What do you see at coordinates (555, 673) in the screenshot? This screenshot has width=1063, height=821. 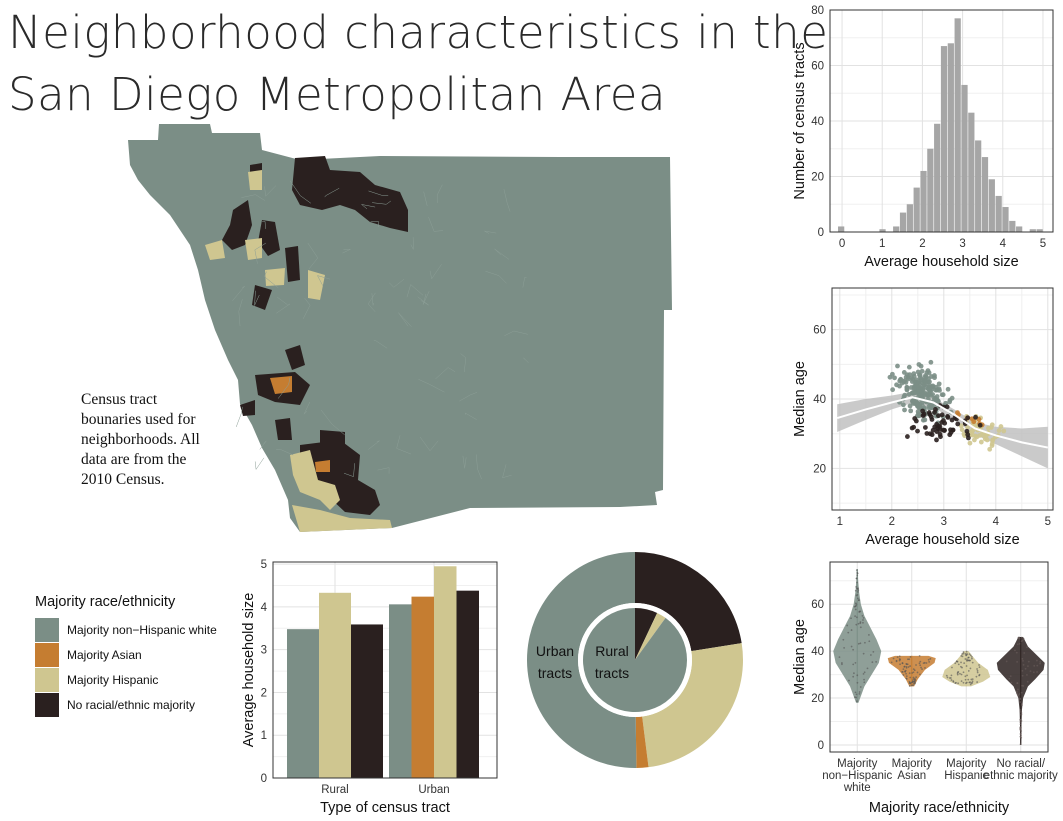 I see `donut-outer-label: tracts` at bounding box center [555, 673].